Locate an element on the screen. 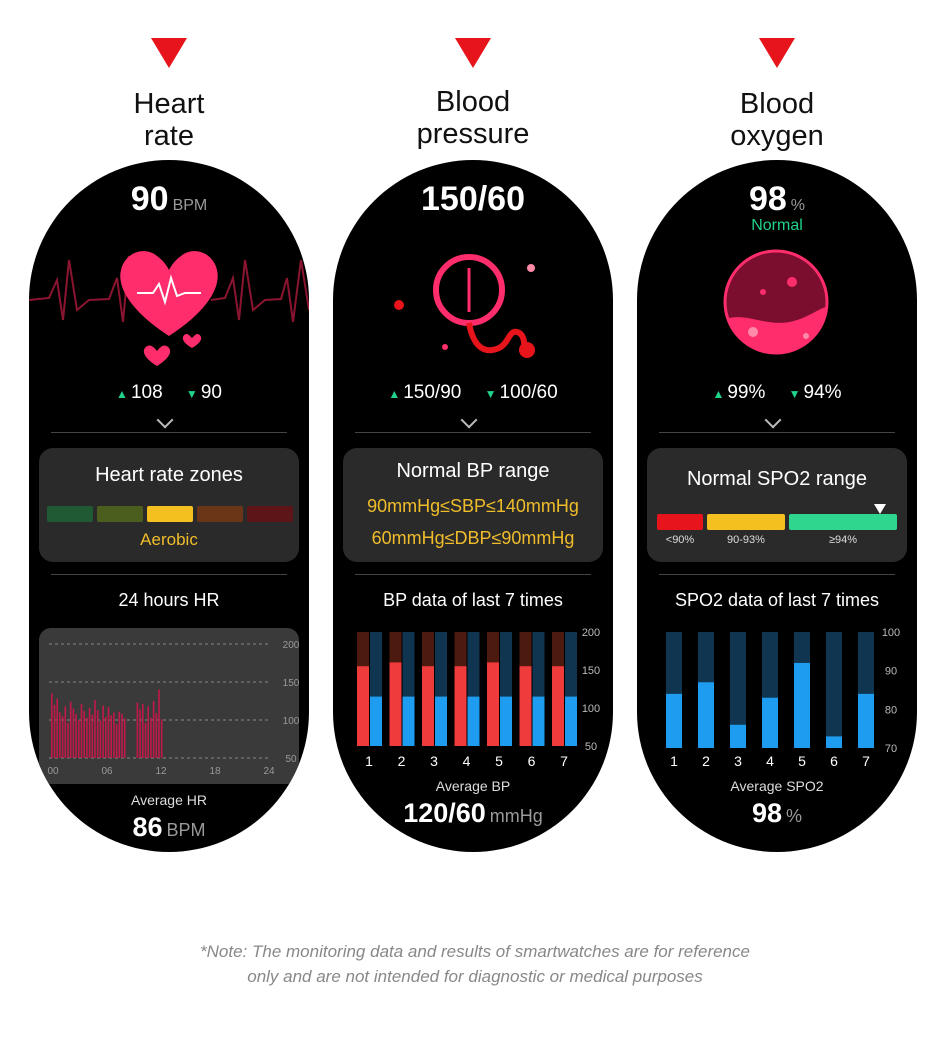  spo2-min-max: ▲ 99% ▼ 94% is located at coordinates (777, 393).